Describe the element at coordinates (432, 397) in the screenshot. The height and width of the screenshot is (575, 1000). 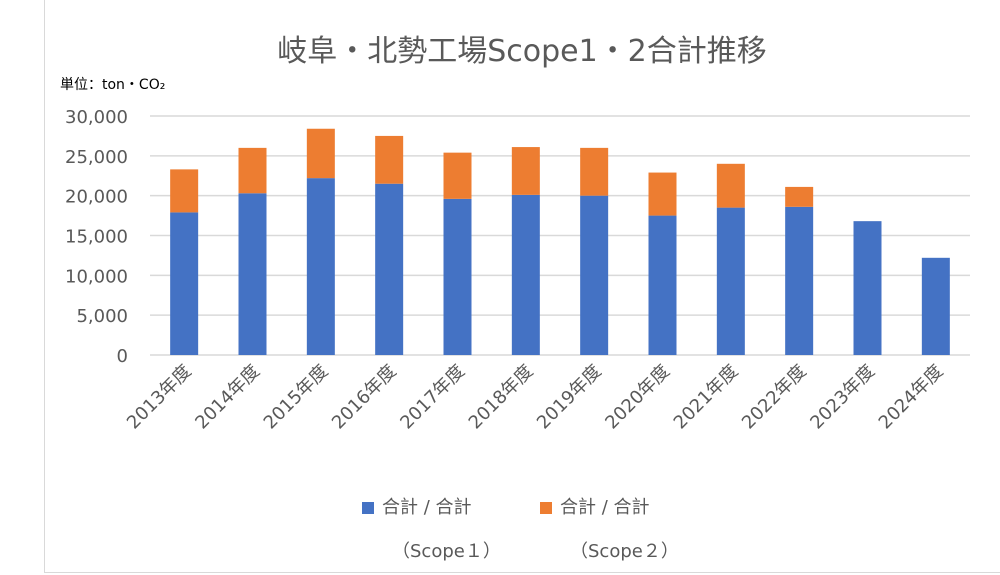
I see `x-tick-label: 2017年度` at that location.